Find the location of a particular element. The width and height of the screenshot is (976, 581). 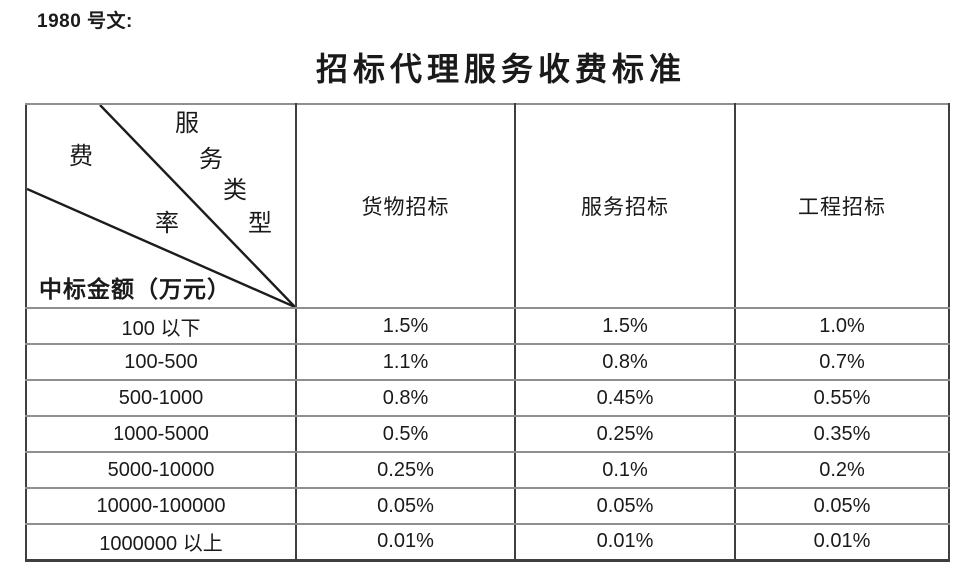

amount-range-cell: 100 以下 is located at coordinates (161, 326).